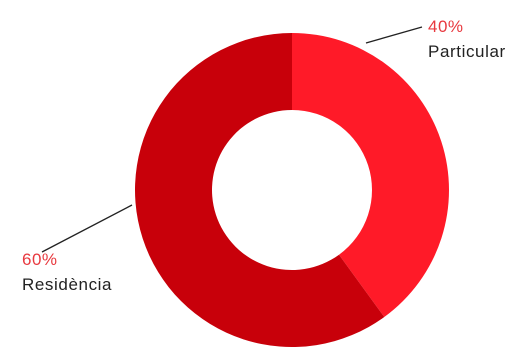 The height and width of the screenshot is (352, 532). Describe the element at coordinates (40, 259) in the screenshot. I see `value-label-residencia: 60%` at that location.